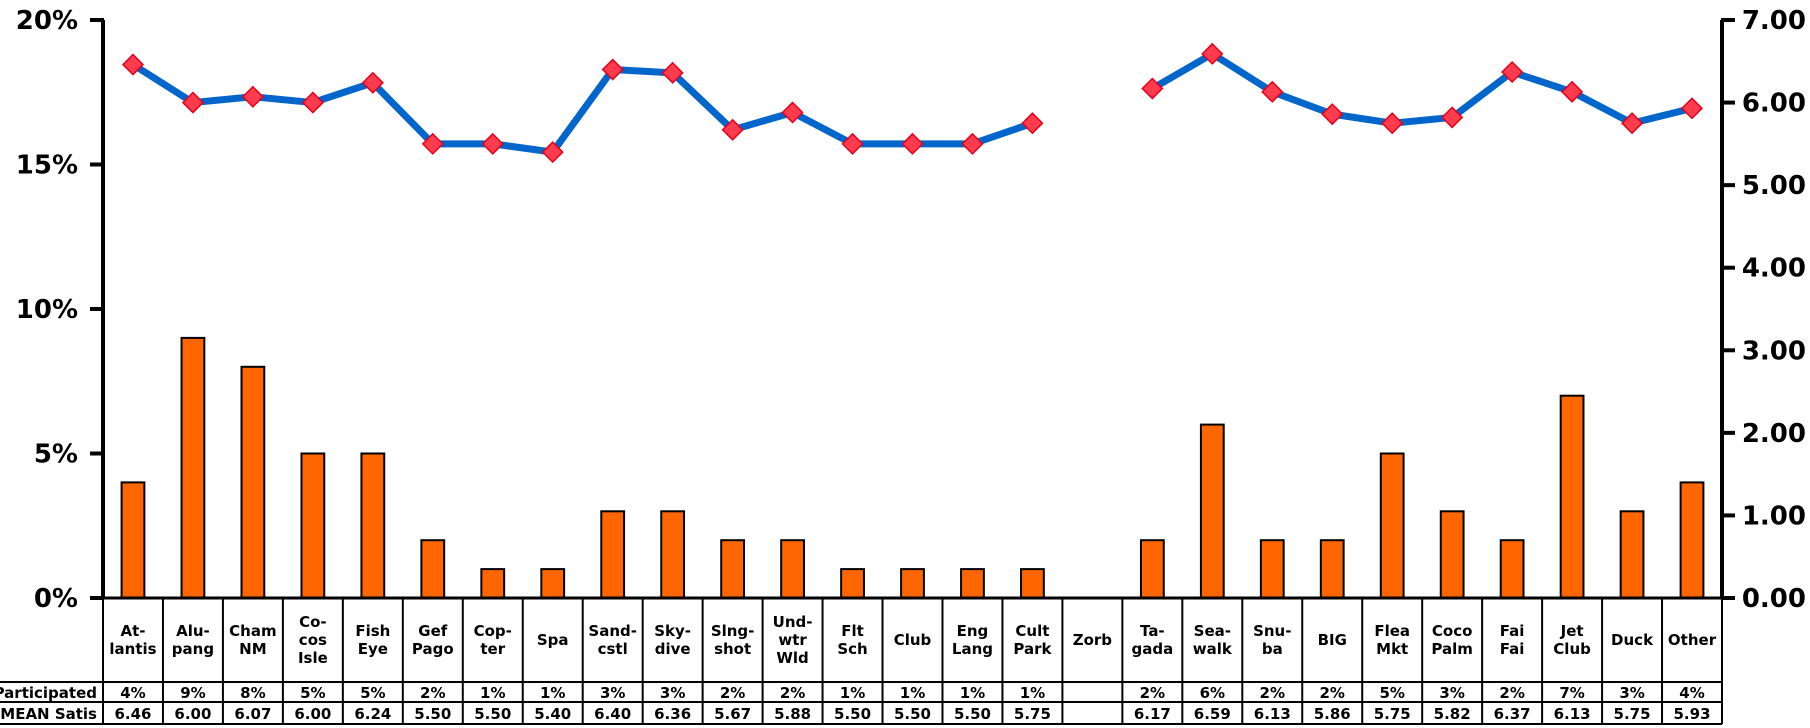  Describe the element at coordinates (552, 714) in the screenshot. I see `mean-satis-value: 5.40` at that location.